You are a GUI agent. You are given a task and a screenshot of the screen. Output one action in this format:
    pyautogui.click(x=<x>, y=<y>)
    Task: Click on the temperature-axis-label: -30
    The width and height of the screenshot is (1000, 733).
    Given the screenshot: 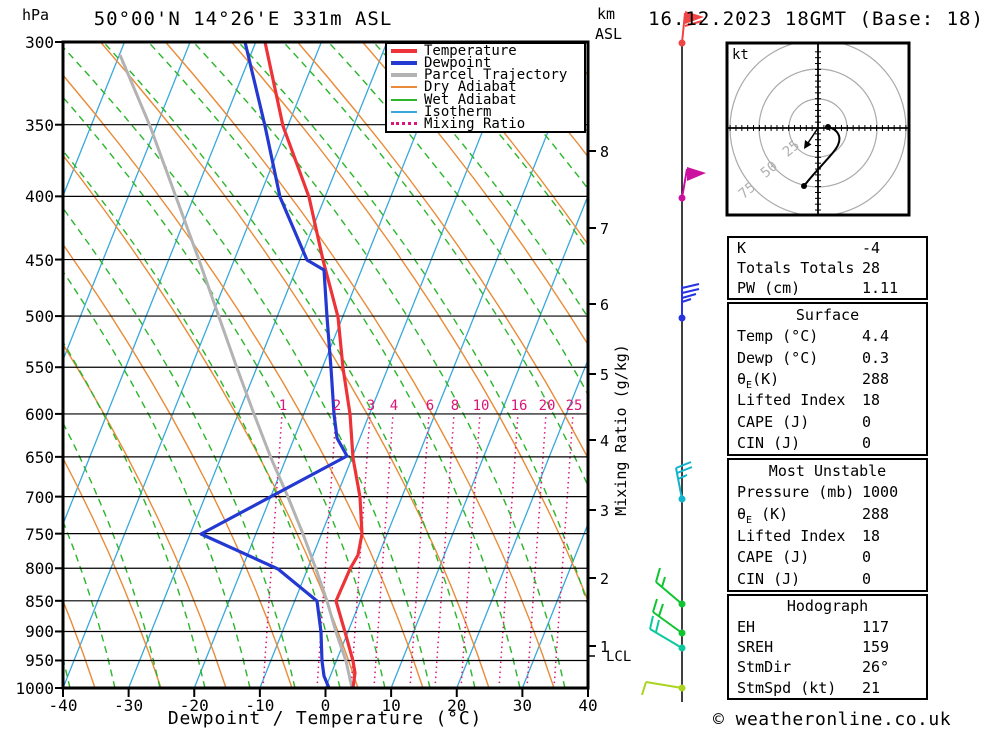 What is the action you would take?
    pyautogui.click(x=129, y=705)
    